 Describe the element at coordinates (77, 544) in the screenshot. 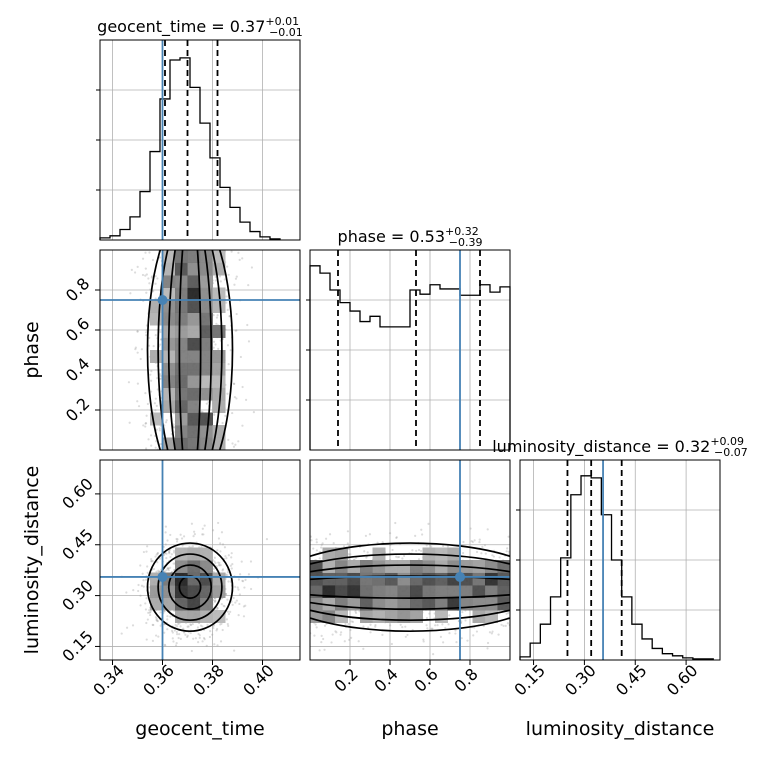

I see `ytick-label-luminosity_distance-2: 0.45` at that location.